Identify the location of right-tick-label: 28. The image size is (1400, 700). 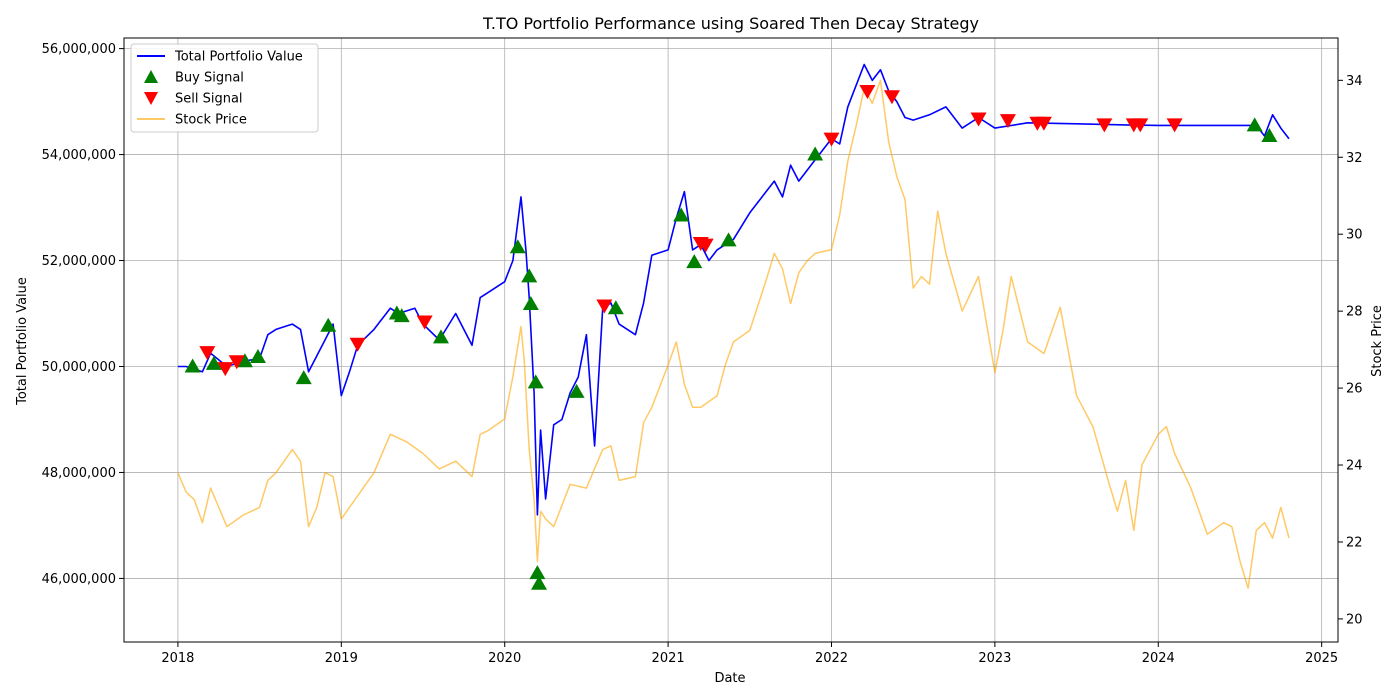
(1354, 312).